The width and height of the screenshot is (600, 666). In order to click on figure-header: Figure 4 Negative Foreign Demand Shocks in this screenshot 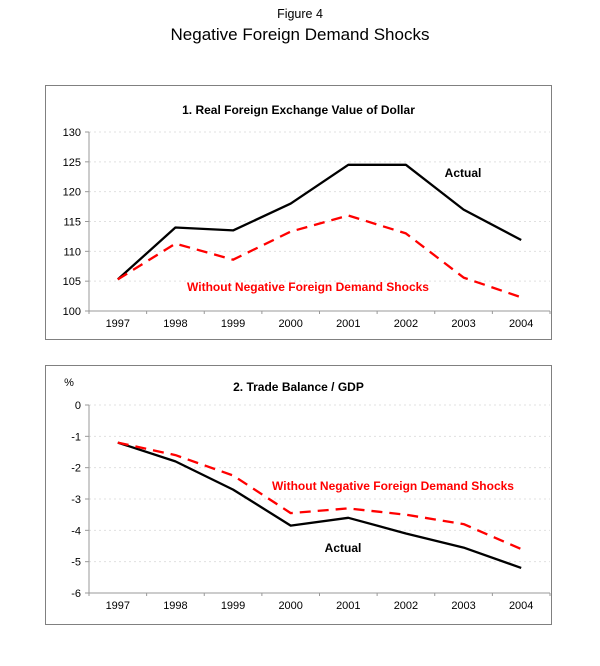, I will do `click(300, 26)`.